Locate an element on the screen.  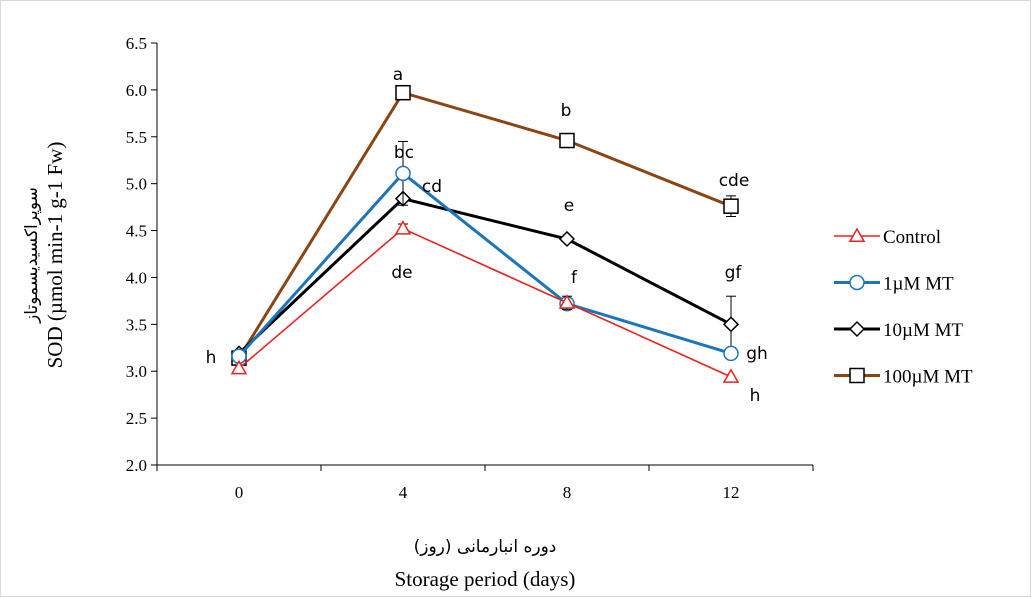
x-tick-labels: 0 4 8 12 is located at coordinates (487, 492).